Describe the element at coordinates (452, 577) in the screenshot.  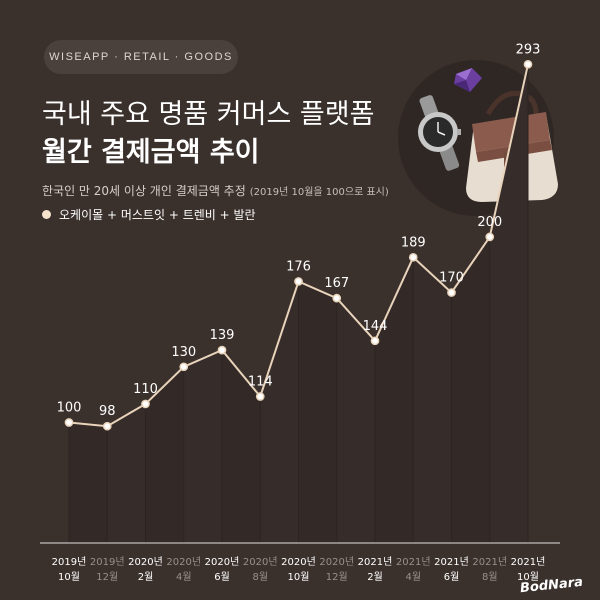
I see `tick-label-month-10: 6월` at that location.